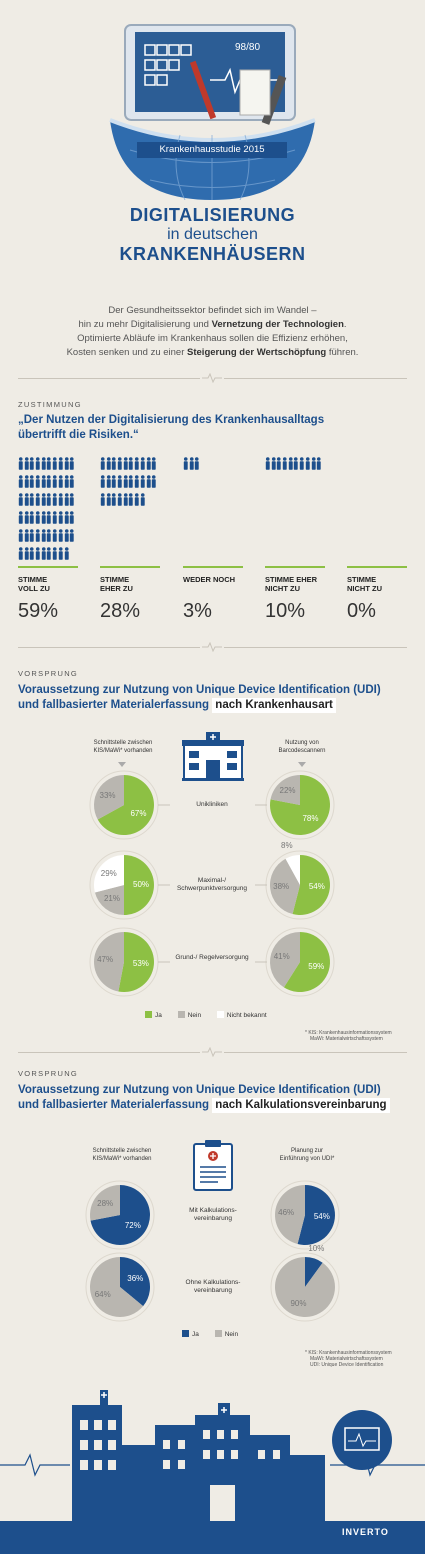 The width and height of the screenshot is (425, 1554). What do you see at coordinates (348, 1353) in the screenshot?
I see `s3-footnote-1: * KIS: Krankenhausinformationssystem` at bounding box center [348, 1353].